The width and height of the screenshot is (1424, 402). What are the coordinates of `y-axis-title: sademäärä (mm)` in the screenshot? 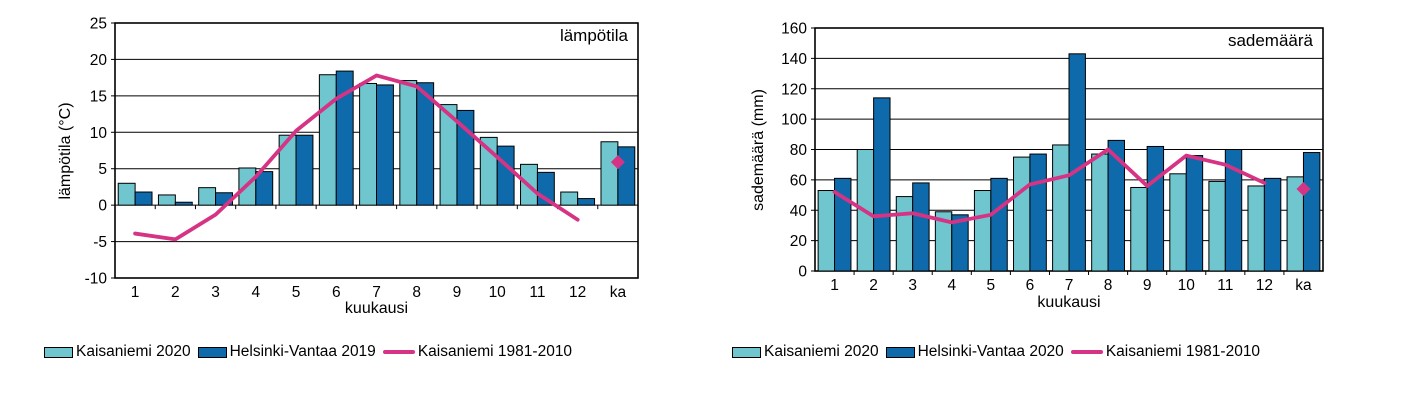 It's located at (758, 150).